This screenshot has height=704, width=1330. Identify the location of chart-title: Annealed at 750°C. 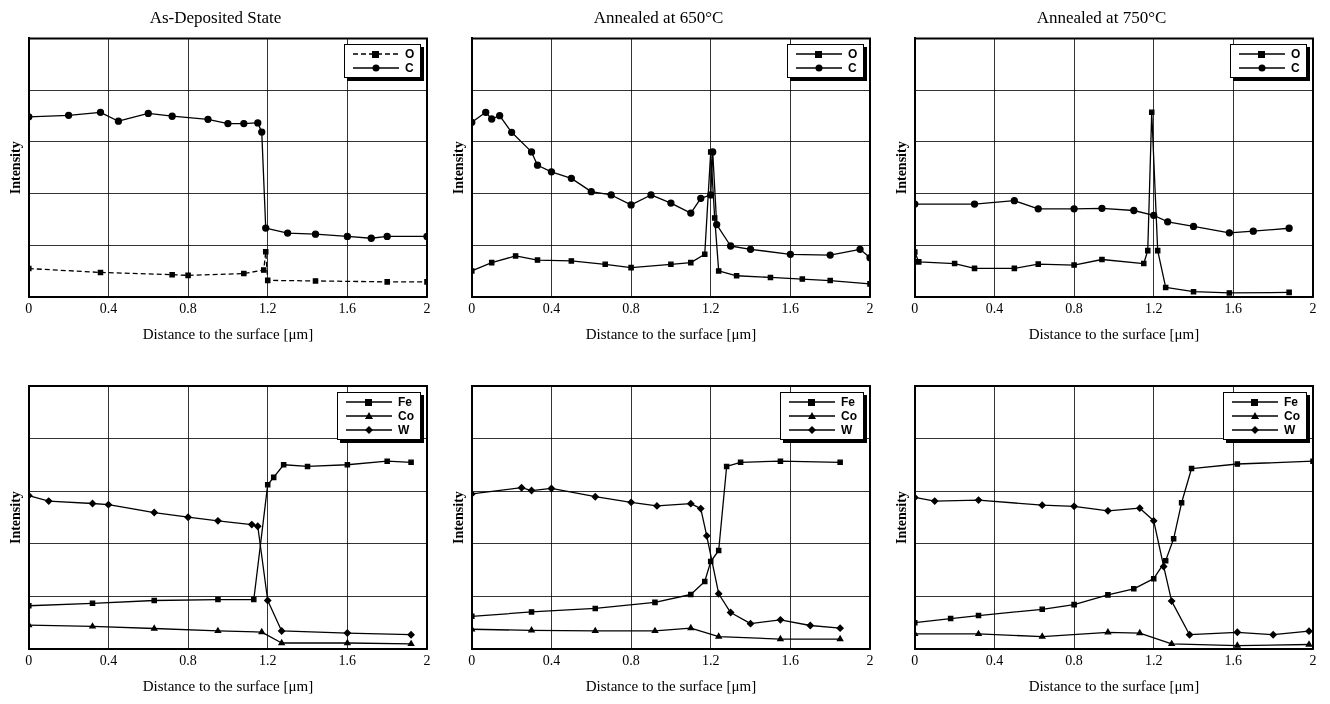
(1101, 17).